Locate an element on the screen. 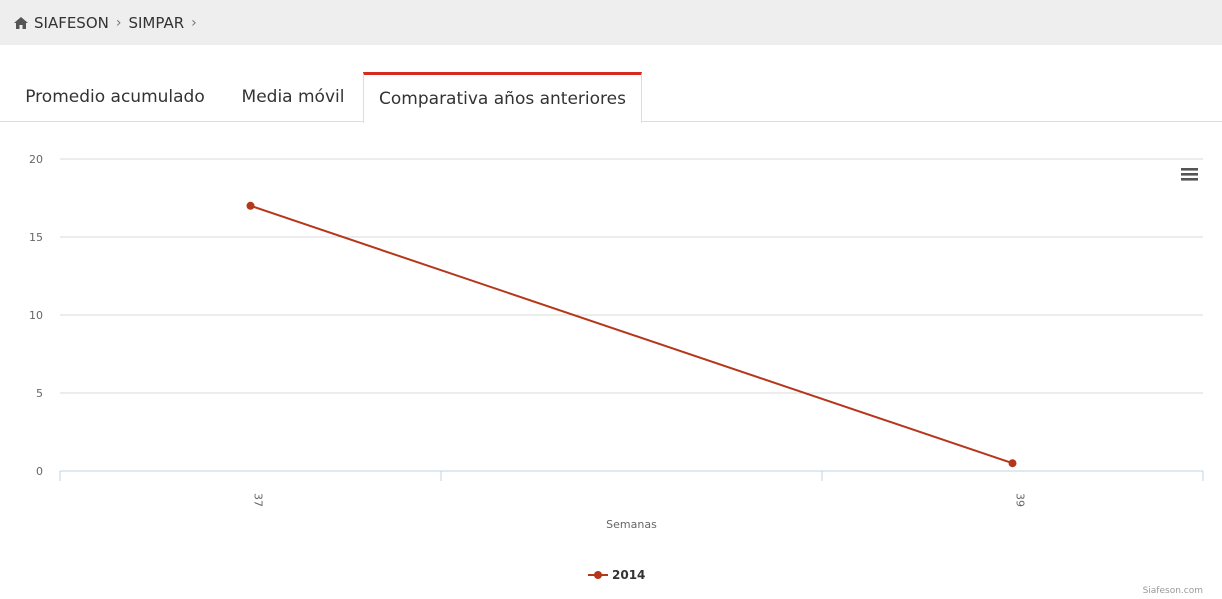  y-axis: 0 5 10 15 20 is located at coordinates (36, 315).